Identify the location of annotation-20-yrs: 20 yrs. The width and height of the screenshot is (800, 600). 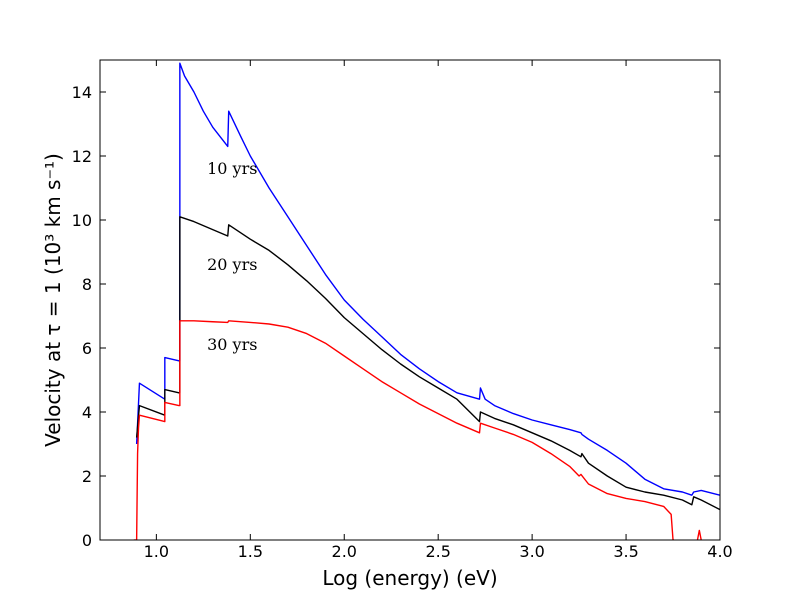
(232, 264).